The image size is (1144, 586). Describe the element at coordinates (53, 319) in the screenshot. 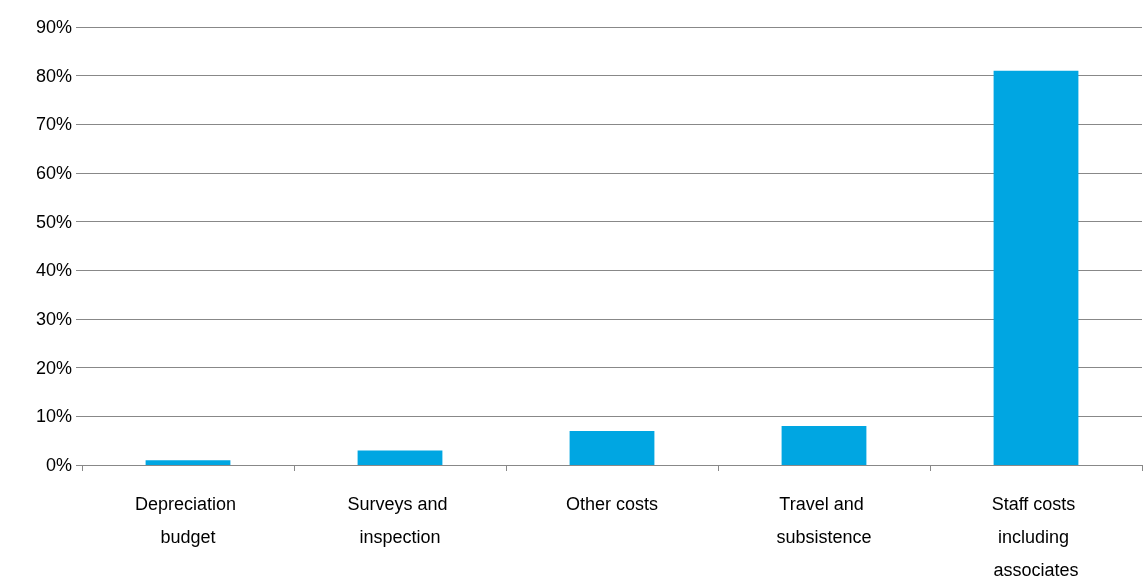

I see `y-tick-label: 30%` at that location.